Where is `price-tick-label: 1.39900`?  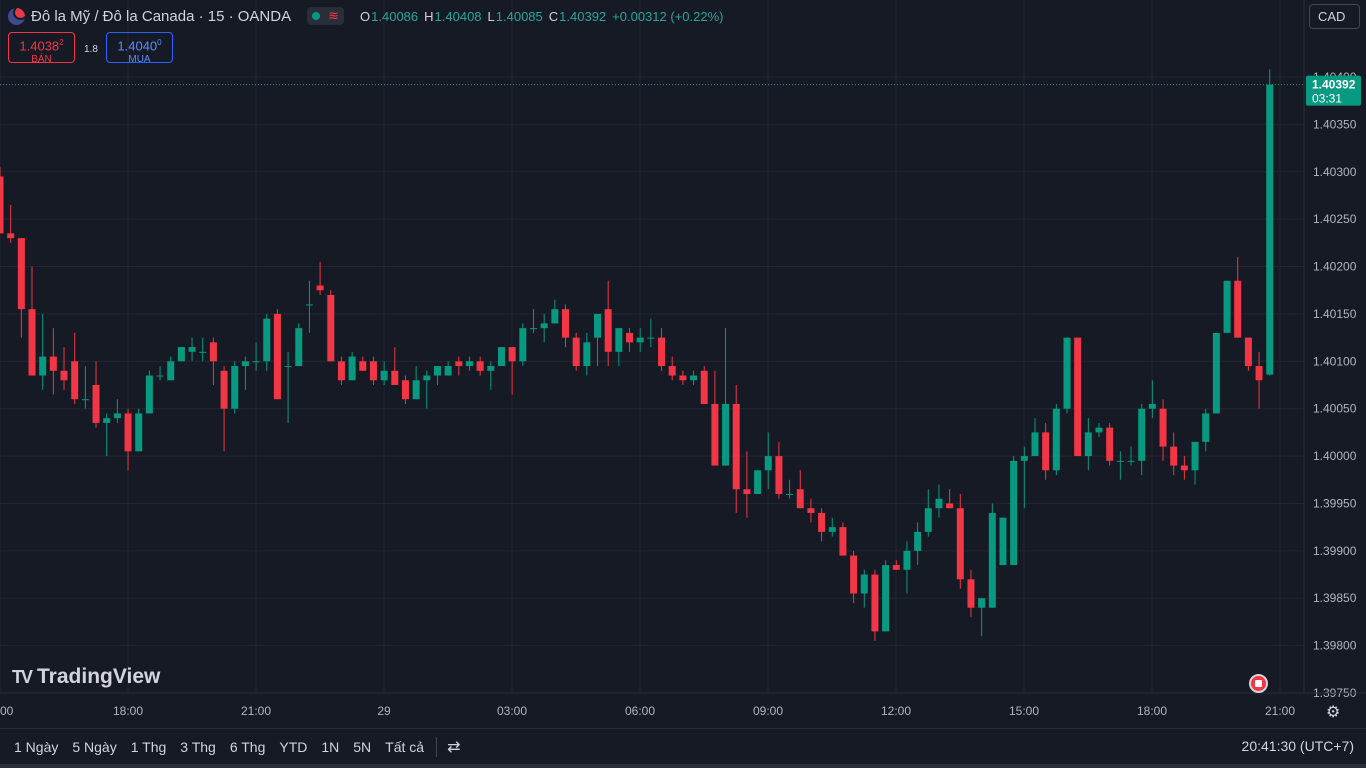 price-tick-label: 1.39900 is located at coordinates (1335, 551).